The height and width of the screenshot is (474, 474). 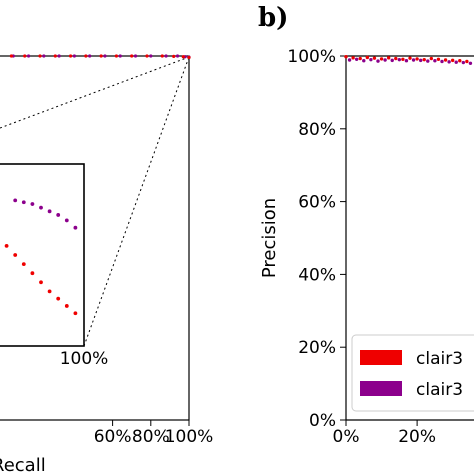 What do you see at coordinates (412, 373) in the screenshot?
I see `panel-b-legend: clair3 clair3` at bounding box center [412, 373].